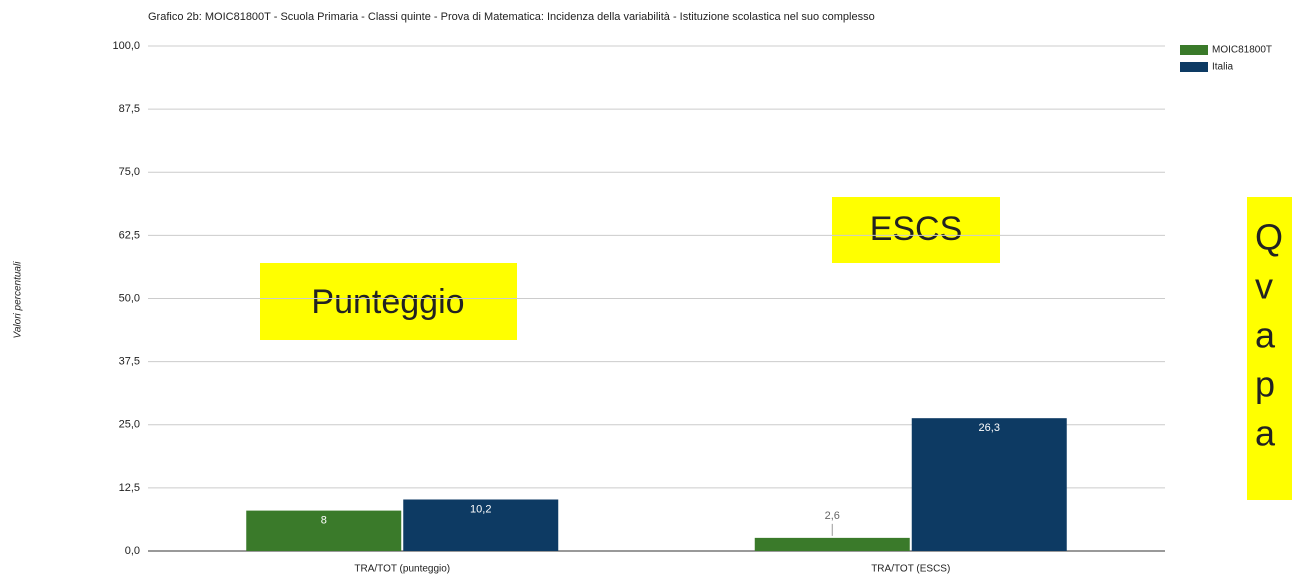 The height and width of the screenshot is (577, 1292). I want to click on y-tick-label: 50,0, so click(129, 298).